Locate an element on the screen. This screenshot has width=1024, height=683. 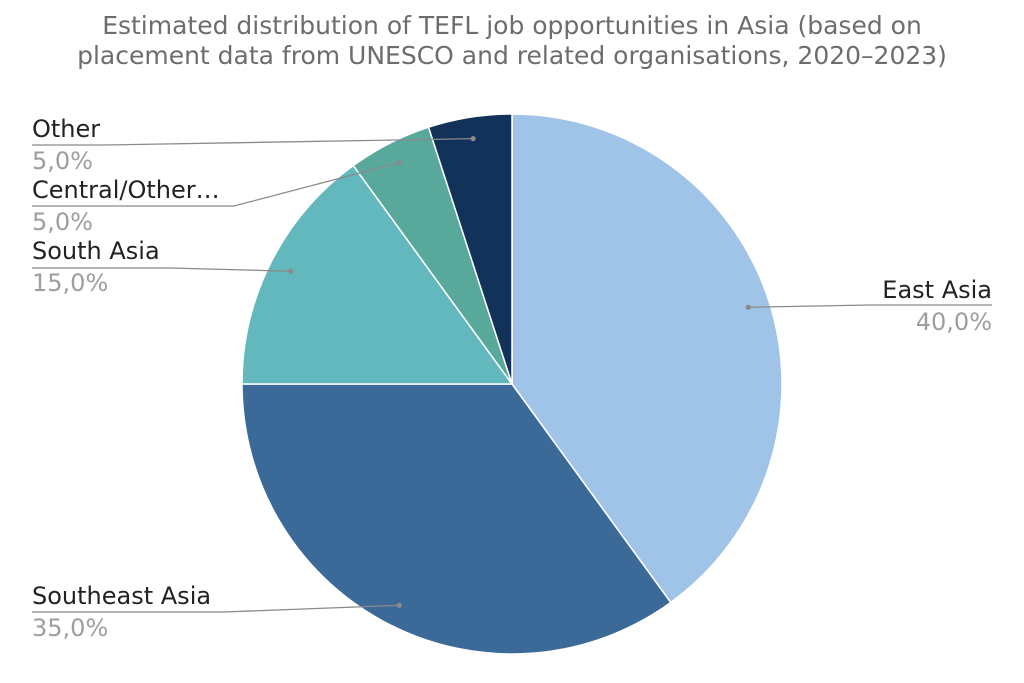
slice-value-label-0: 40,0% is located at coordinates (954, 322).